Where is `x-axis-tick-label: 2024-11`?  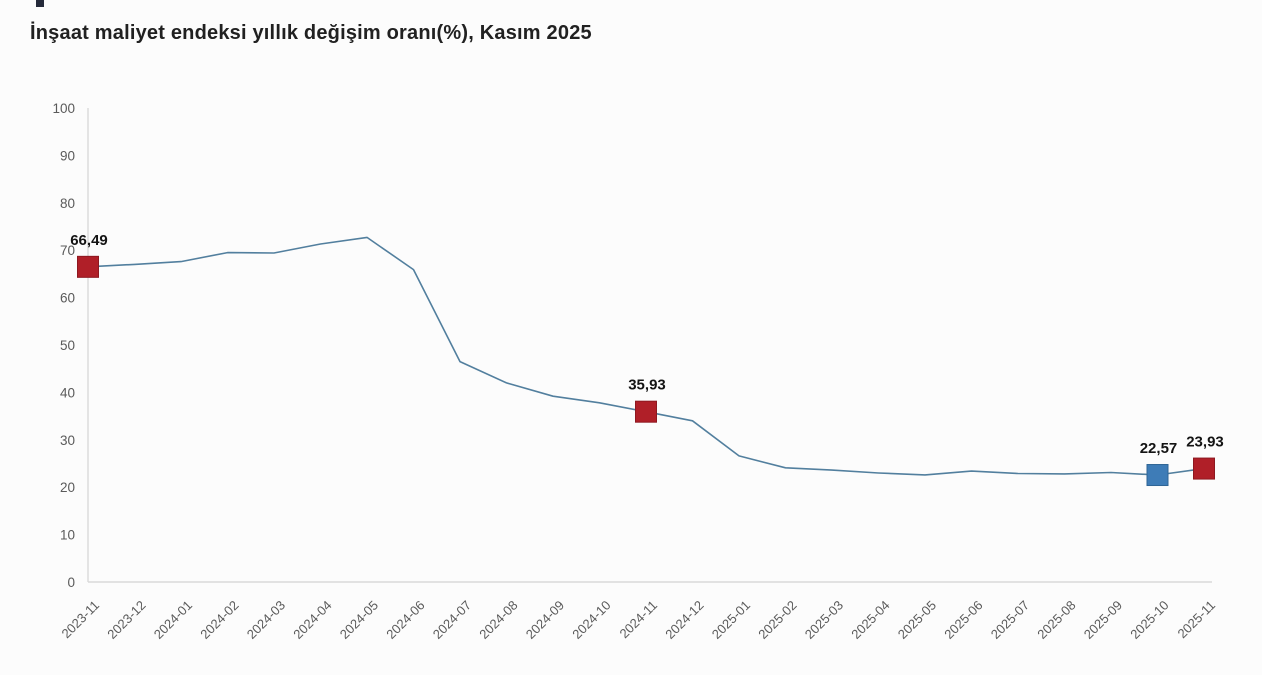 x-axis-tick-label: 2024-11 is located at coordinates (638, 620).